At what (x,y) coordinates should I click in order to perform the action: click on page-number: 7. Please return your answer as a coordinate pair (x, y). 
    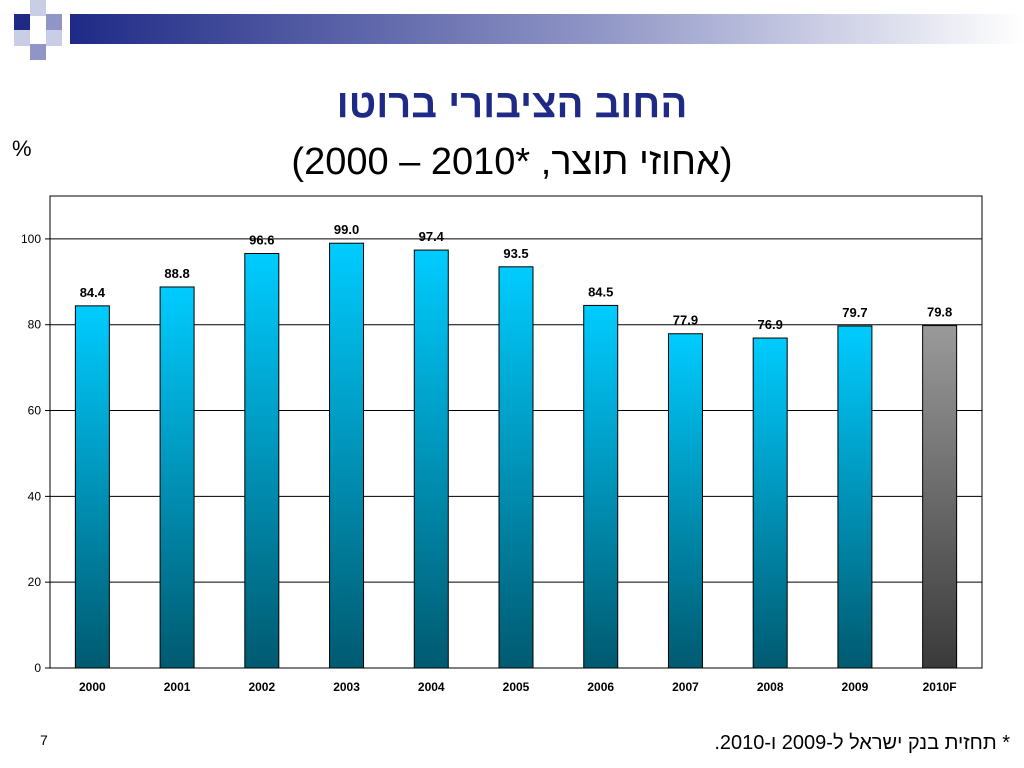
    Looking at the image, I should click on (44, 740).